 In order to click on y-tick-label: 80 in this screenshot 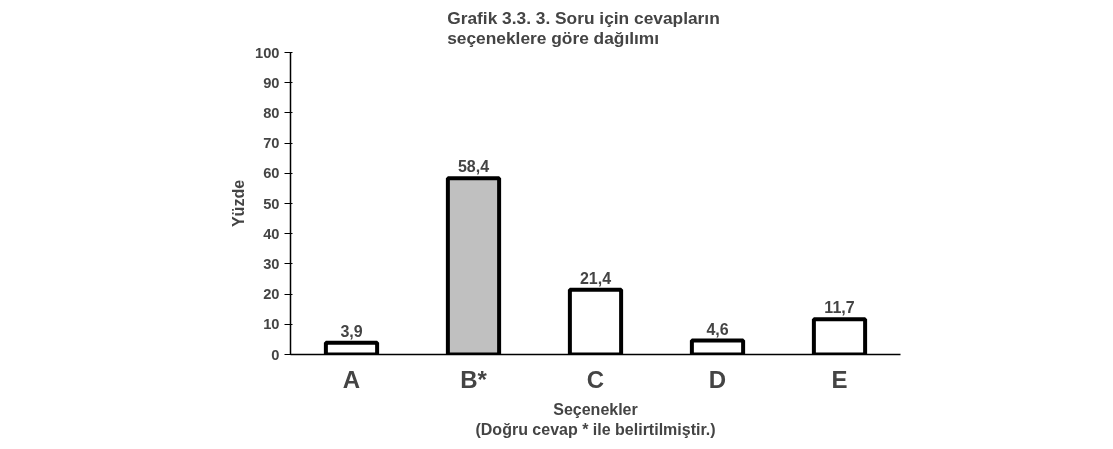, I will do `click(271, 112)`.